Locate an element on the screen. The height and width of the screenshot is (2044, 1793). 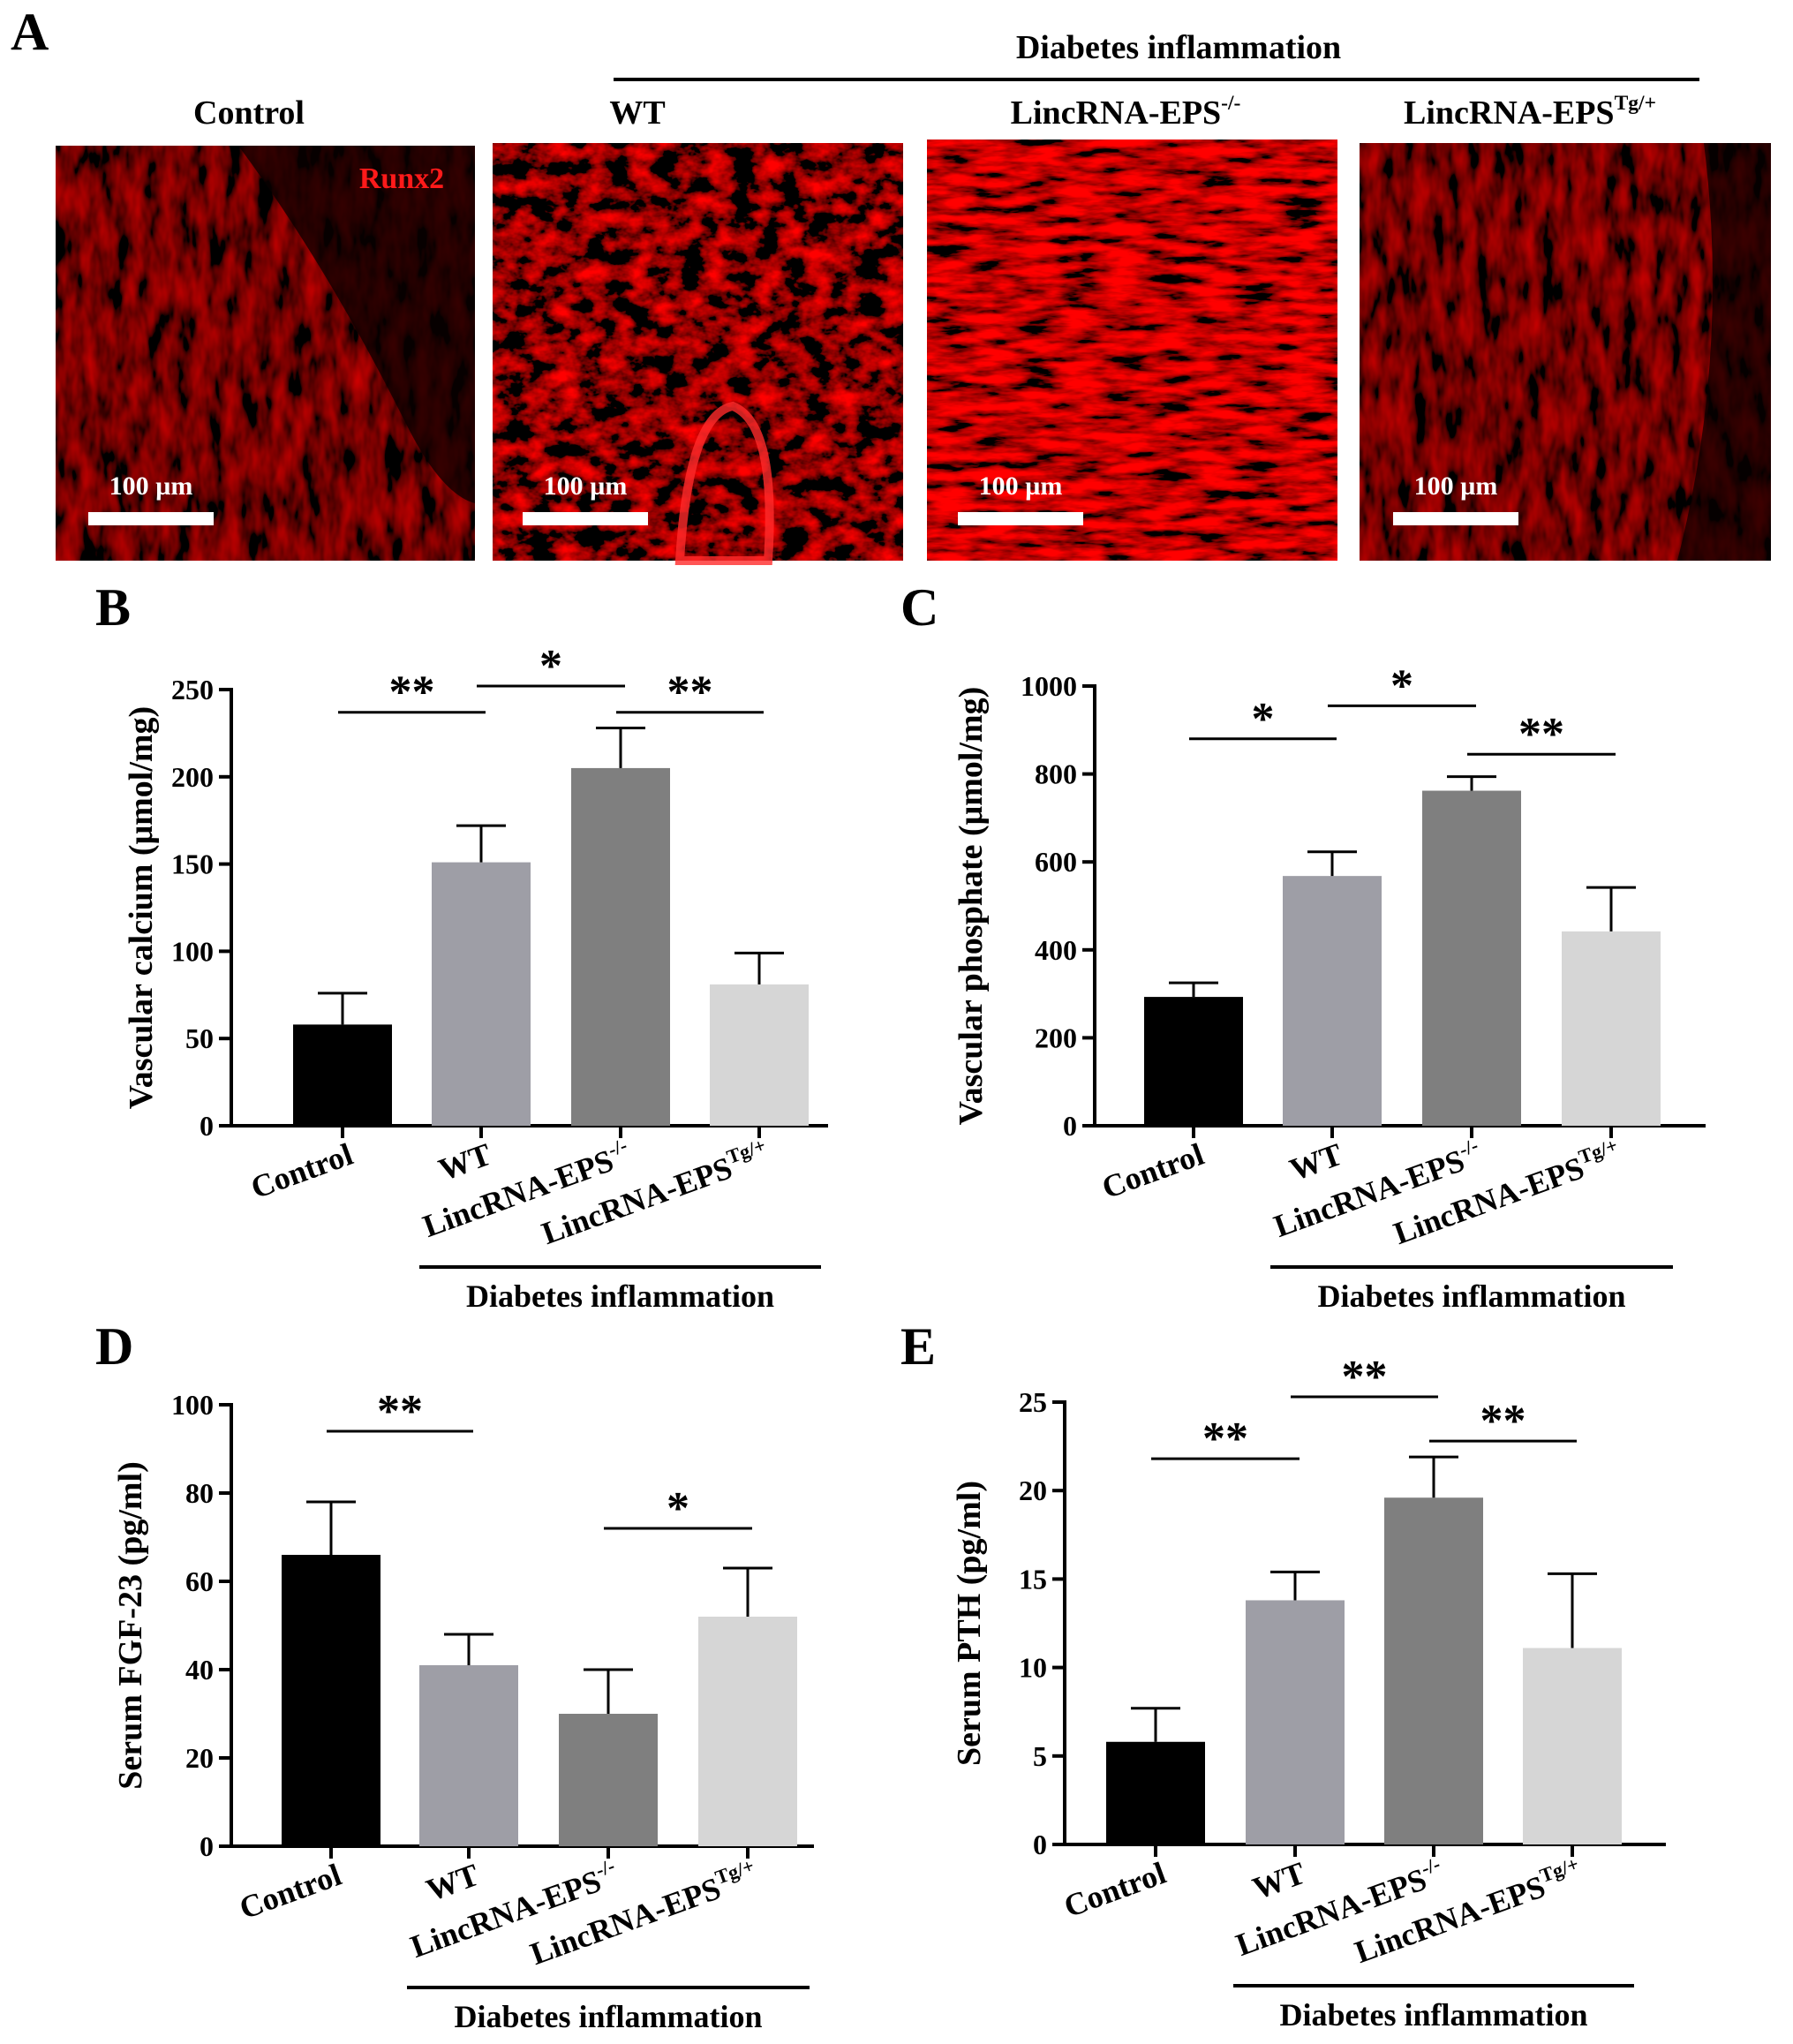
y-axis-label: Serum FGF-23 (pg/ml) is located at coordinates (130, 1625).